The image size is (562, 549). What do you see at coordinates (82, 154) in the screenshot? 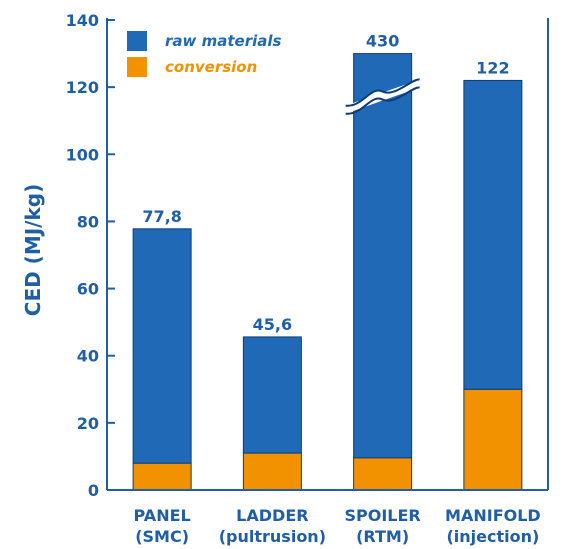
I see `y-tick-label: 100` at bounding box center [82, 154].